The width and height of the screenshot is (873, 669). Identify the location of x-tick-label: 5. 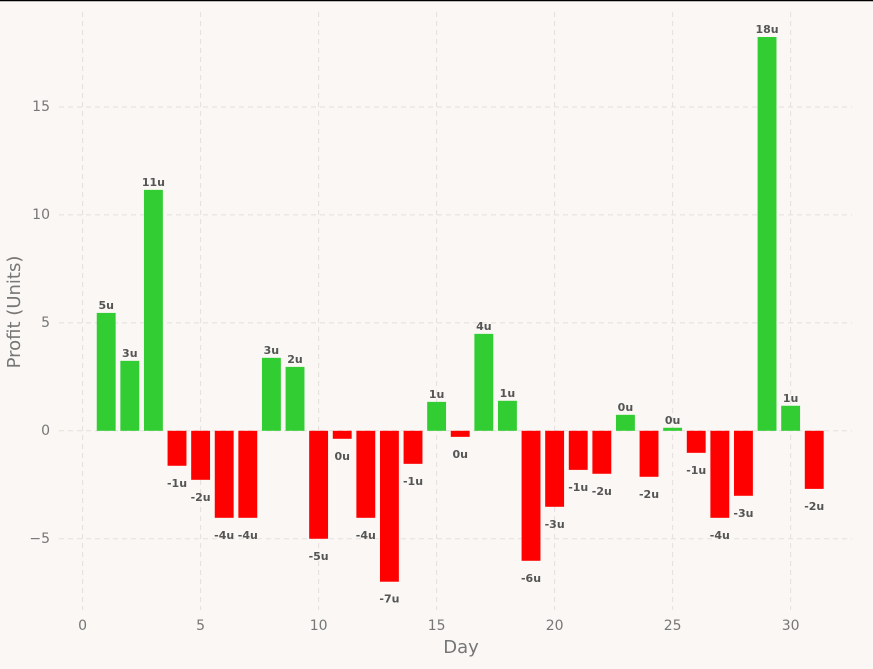
(200, 626).